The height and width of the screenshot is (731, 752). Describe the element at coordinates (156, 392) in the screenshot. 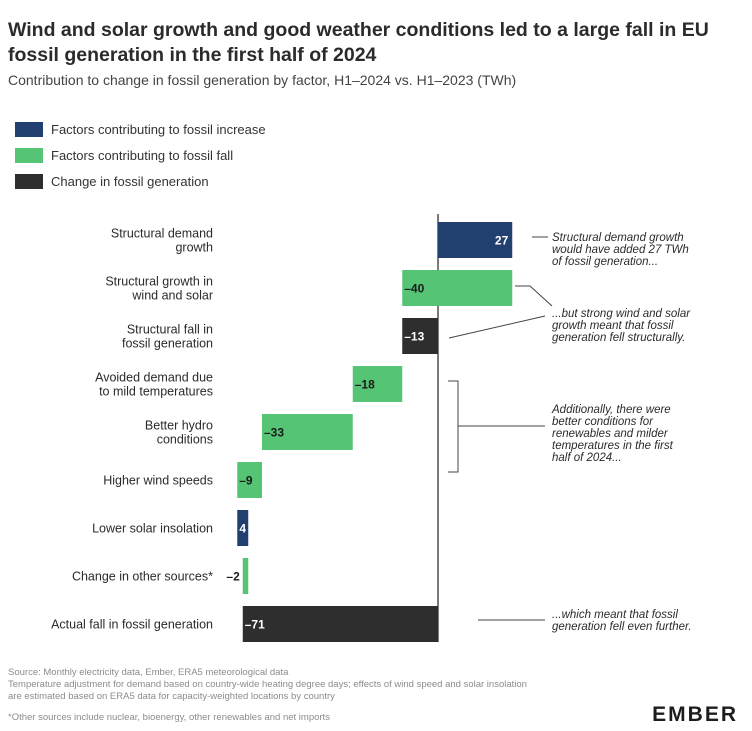

I see `category-label-4-line-2: to mild temperatures` at that location.